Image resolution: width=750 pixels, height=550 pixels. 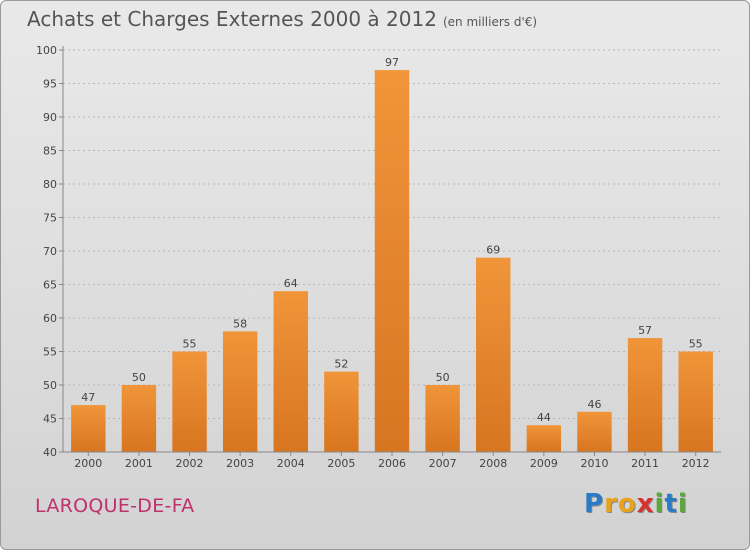 What do you see at coordinates (544, 417) in the screenshot?
I see `bar-value-label: 44` at bounding box center [544, 417].